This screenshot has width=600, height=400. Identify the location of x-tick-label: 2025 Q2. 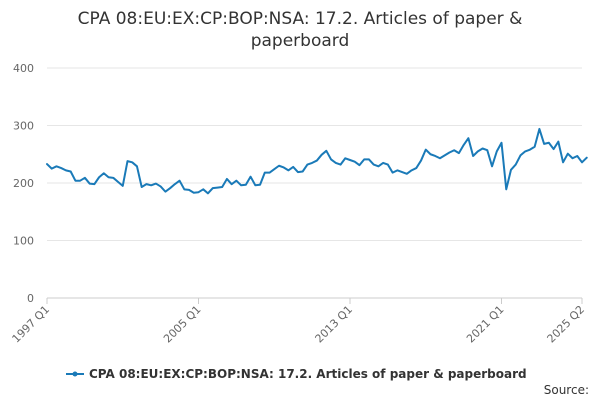
(566, 324).